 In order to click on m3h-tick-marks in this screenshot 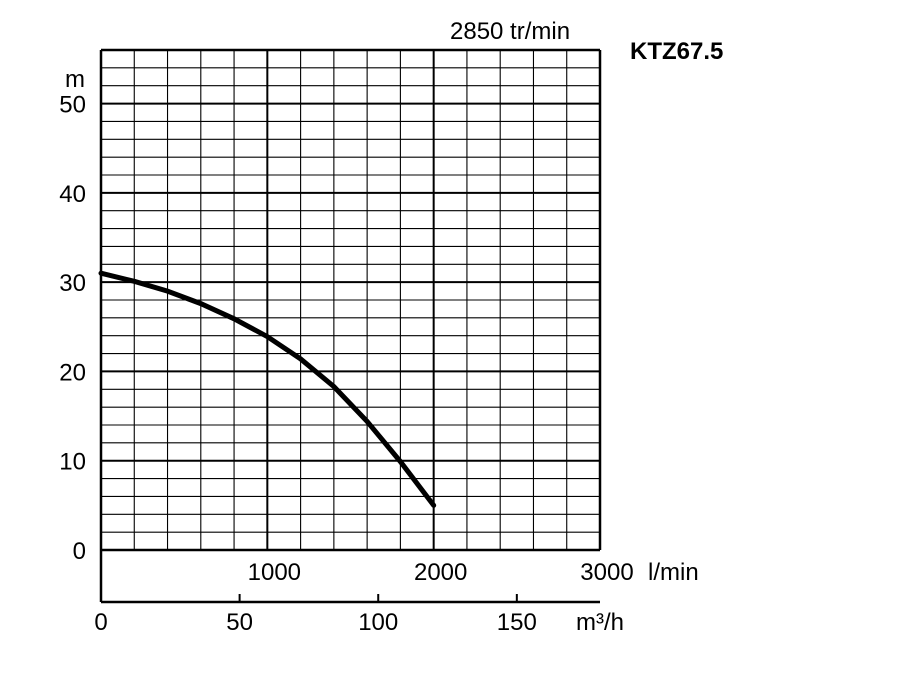, I will do `click(309, 598)`.